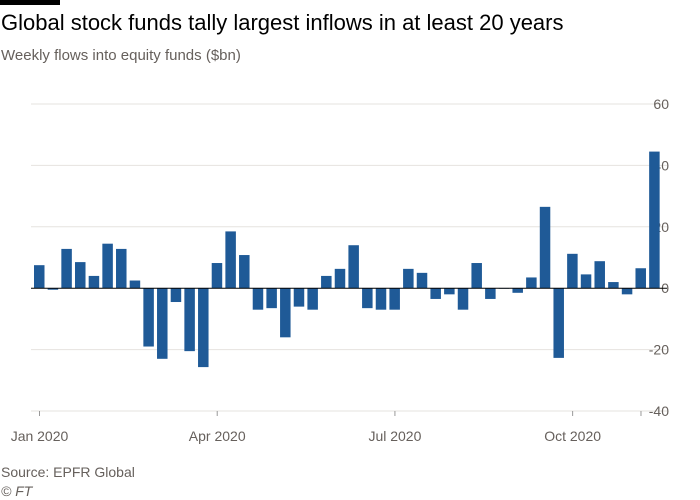 This screenshot has height=500, width=700. What do you see at coordinates (68, 472) in the screenshot?
I see `source-note: Source: EPFR Global` at bounding box center [68, 472].